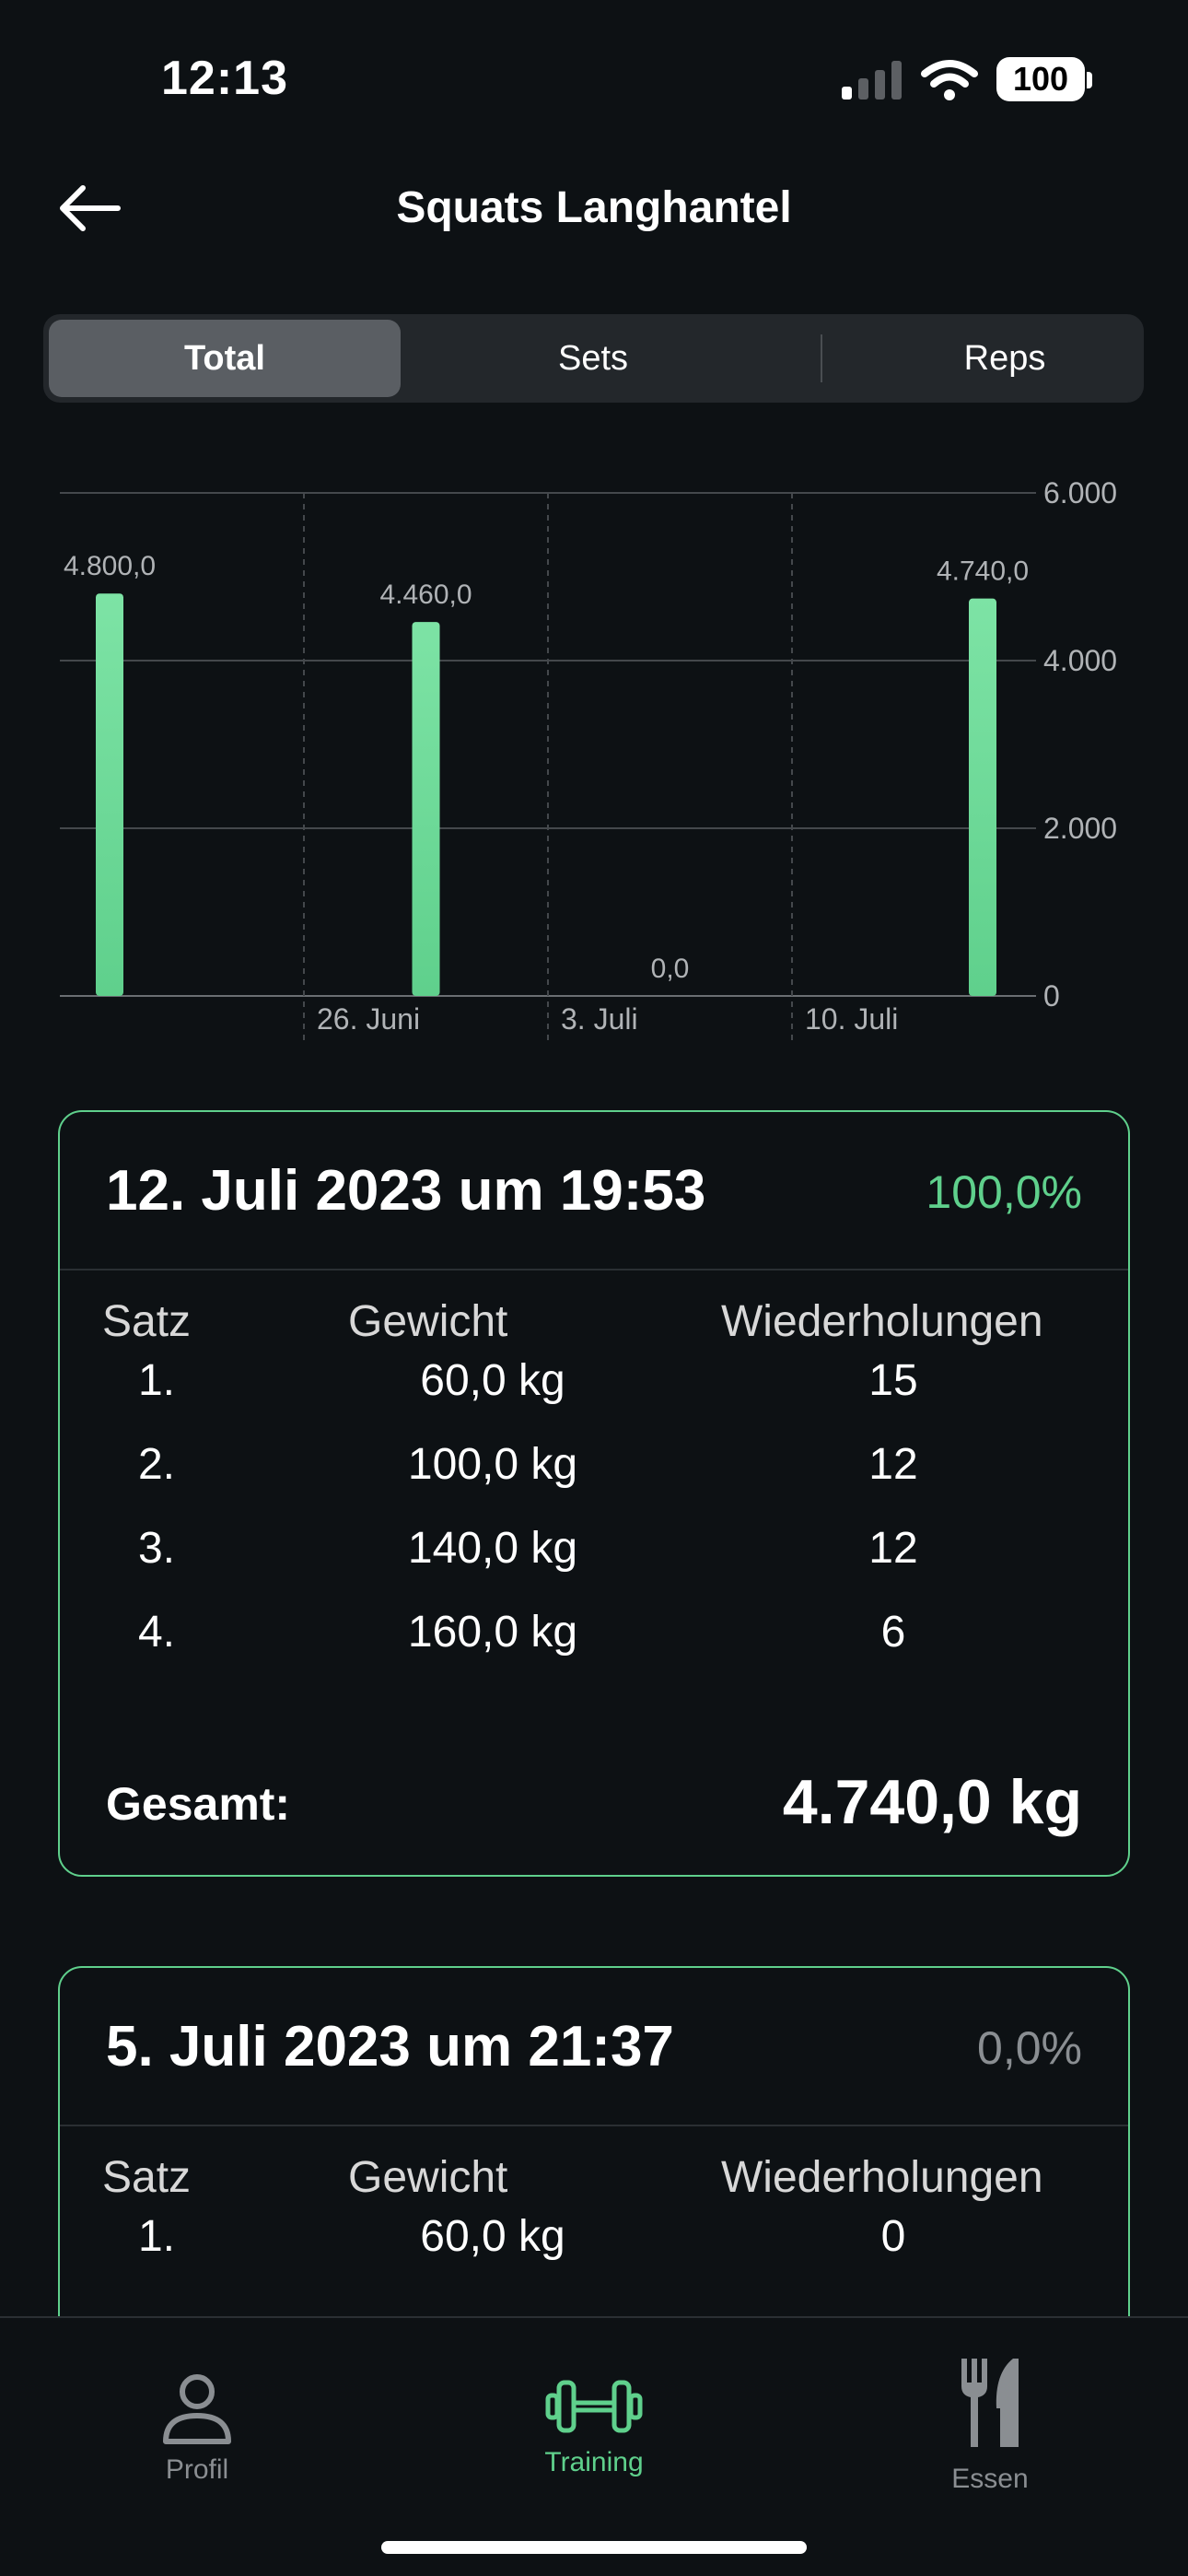 This screenshot has height=2576, width=1188. I want to click on total-label: Gesamt:, so click(198, 1804).